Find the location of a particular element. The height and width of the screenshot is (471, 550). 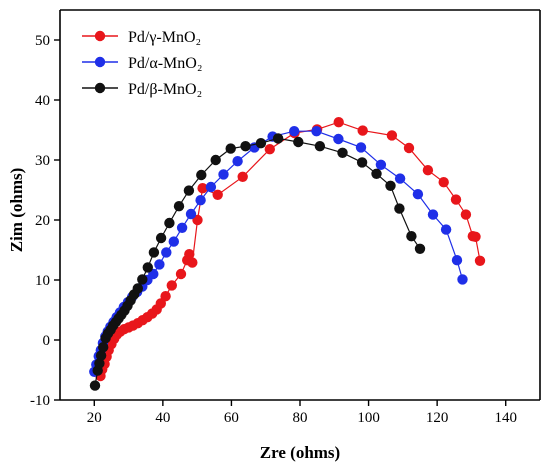

x-tick-label: 60 is located at coordinates (231, 418).